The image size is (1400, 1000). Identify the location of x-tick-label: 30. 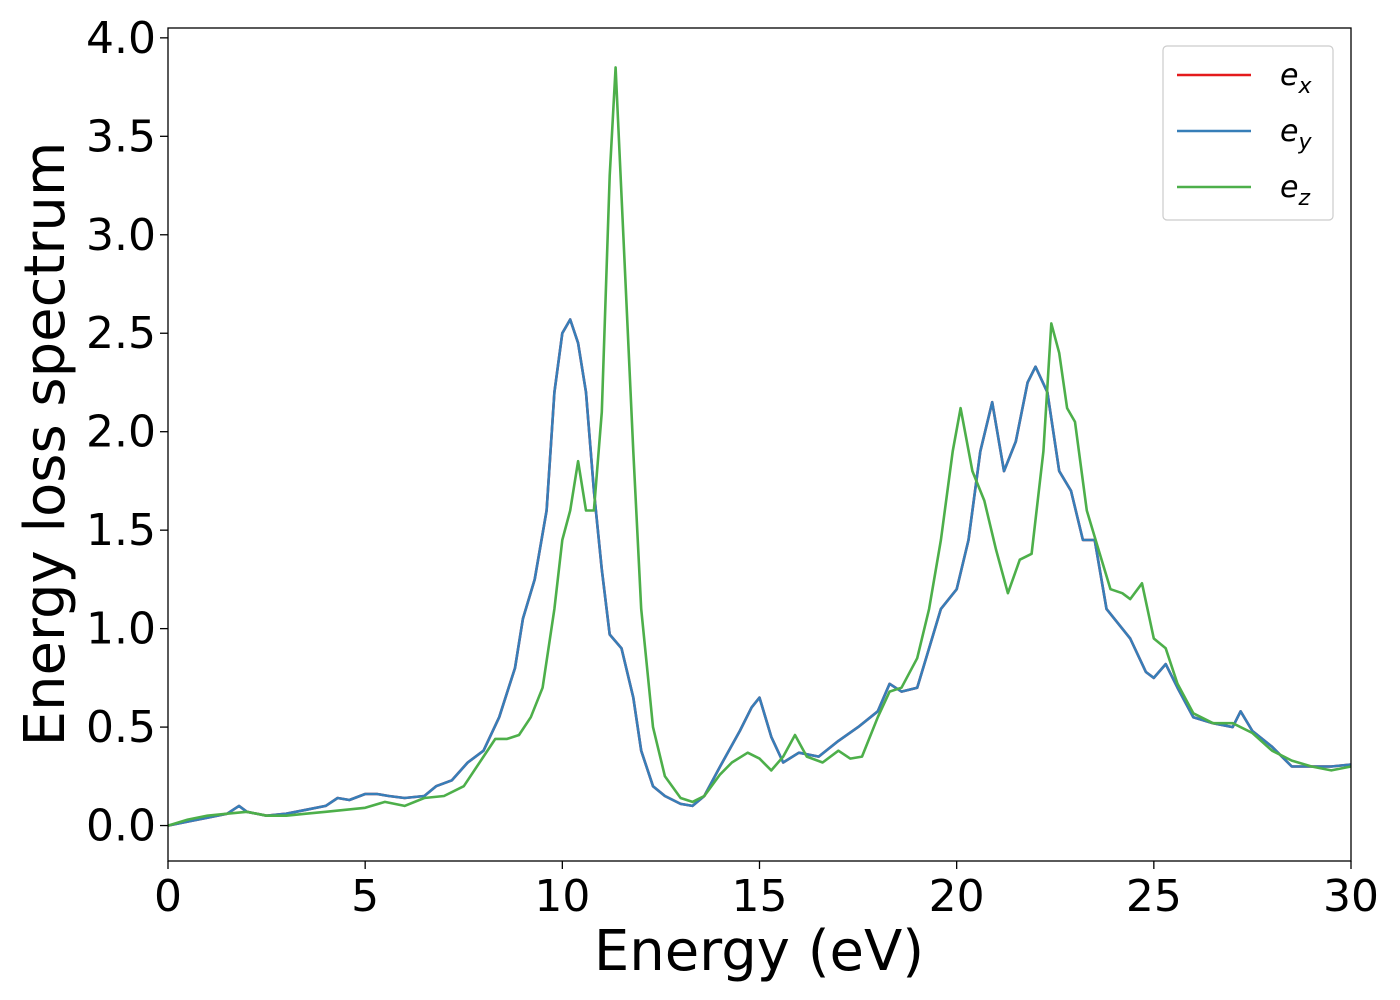
(1351, 896).